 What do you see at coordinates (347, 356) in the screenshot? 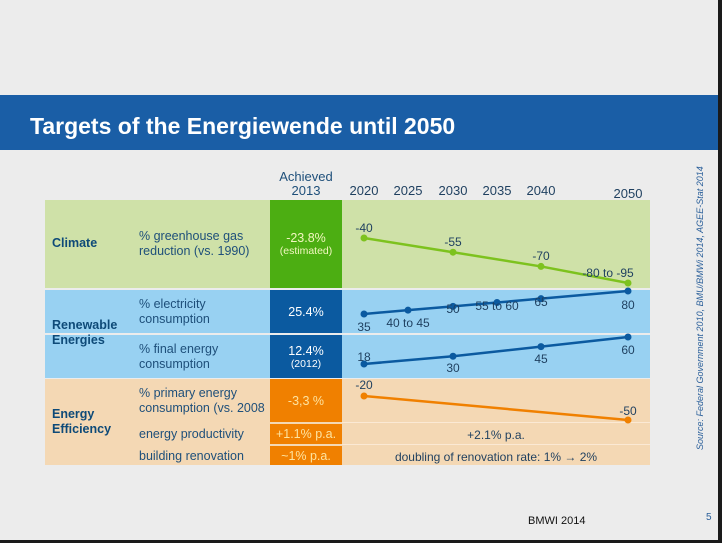
I see `final-energy-row` at bounding box center [347, 356].